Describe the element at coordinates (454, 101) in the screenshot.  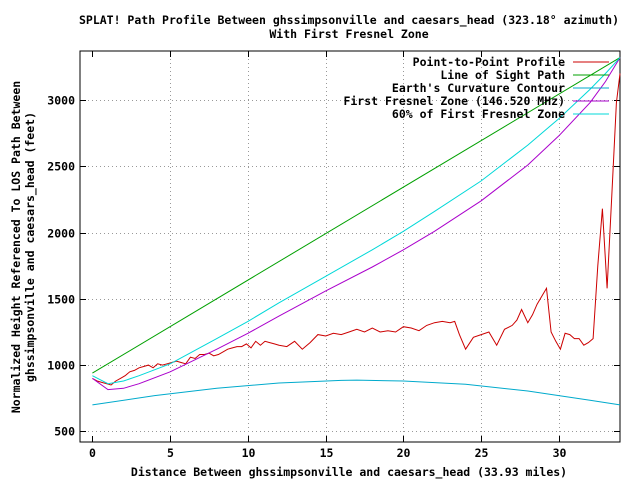
I see `legend-label: First Fresnel Zone (146.520 MHz)` at that location.